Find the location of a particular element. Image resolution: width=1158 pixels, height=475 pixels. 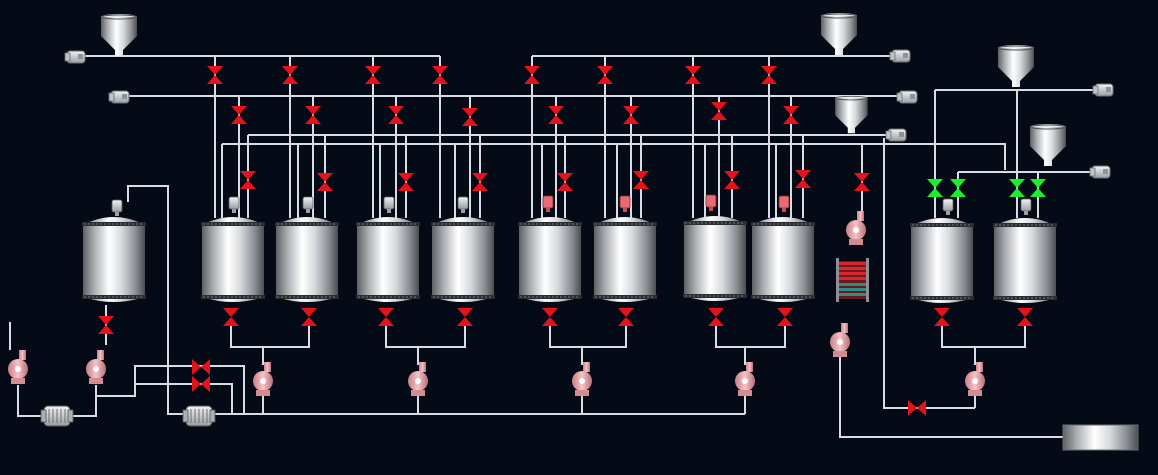

header-pipe-1-drops is located at coordinates (327, 137).